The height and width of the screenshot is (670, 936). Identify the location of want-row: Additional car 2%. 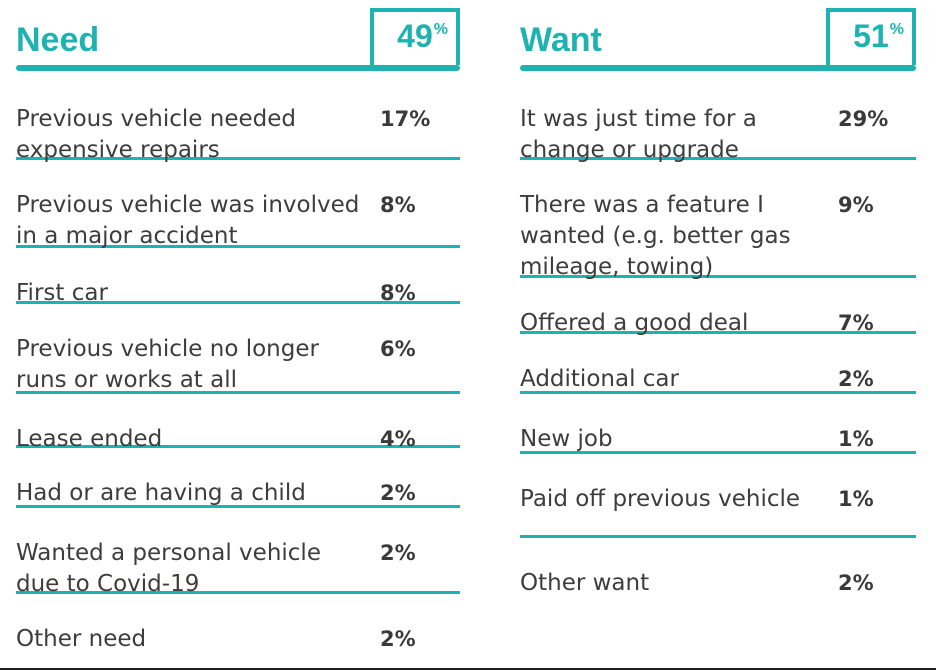
(718, 364).